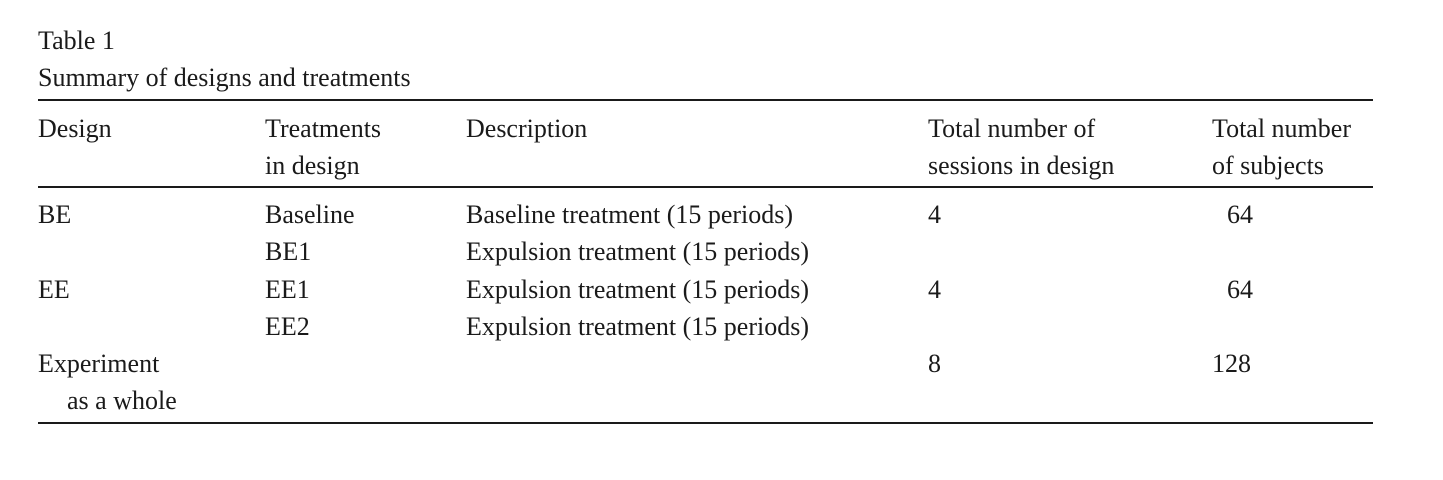 The height and width of the screenshot is (480, 1443). I want to click on row-design-line-2: as a whole, so click(122, 400).